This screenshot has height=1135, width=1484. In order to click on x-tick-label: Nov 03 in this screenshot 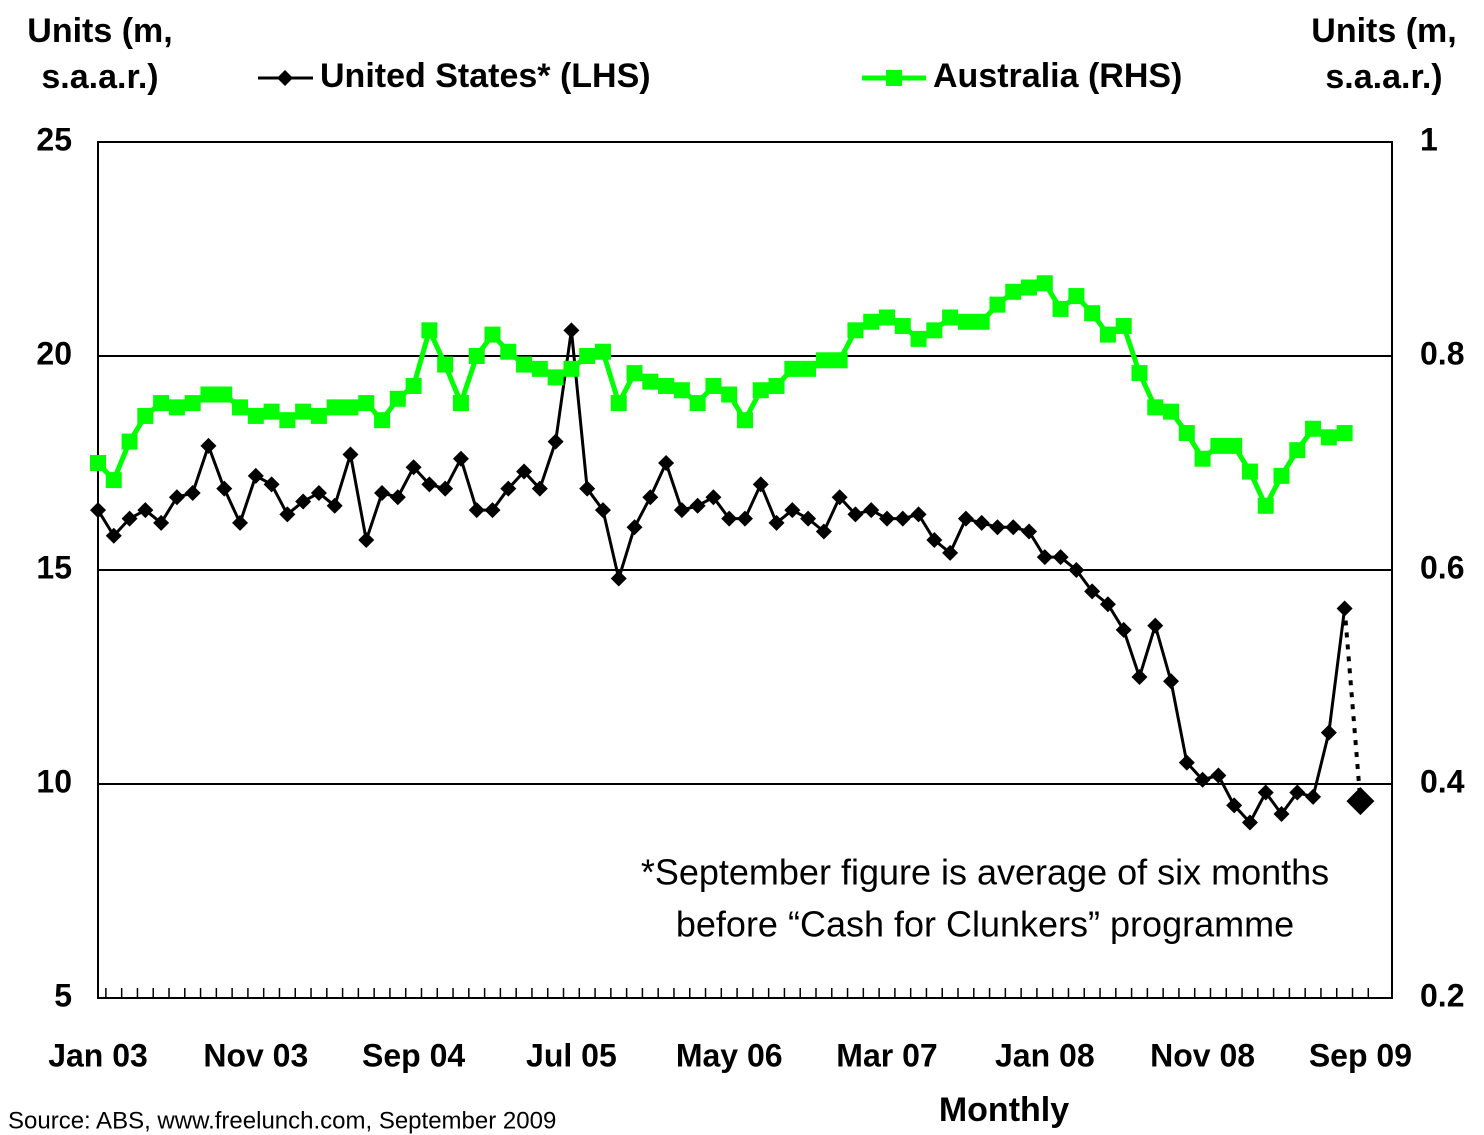, I will do `click(255, 1055)`.